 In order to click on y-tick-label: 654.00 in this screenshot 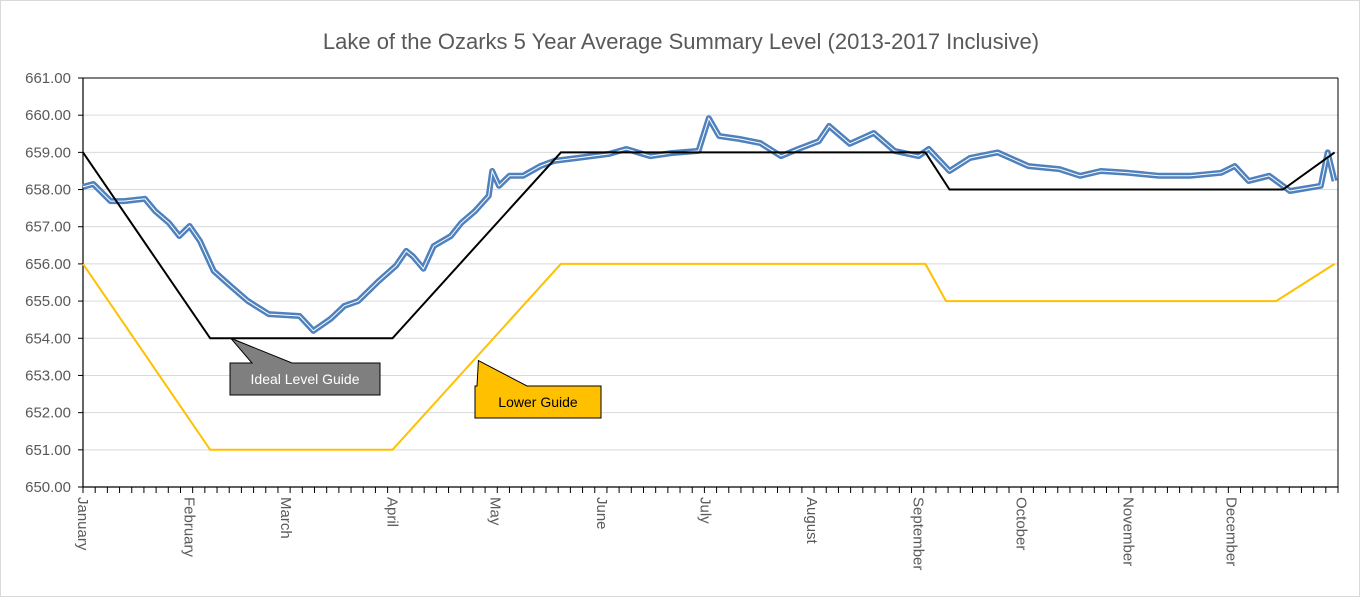, I will do `click(48, 338)`.